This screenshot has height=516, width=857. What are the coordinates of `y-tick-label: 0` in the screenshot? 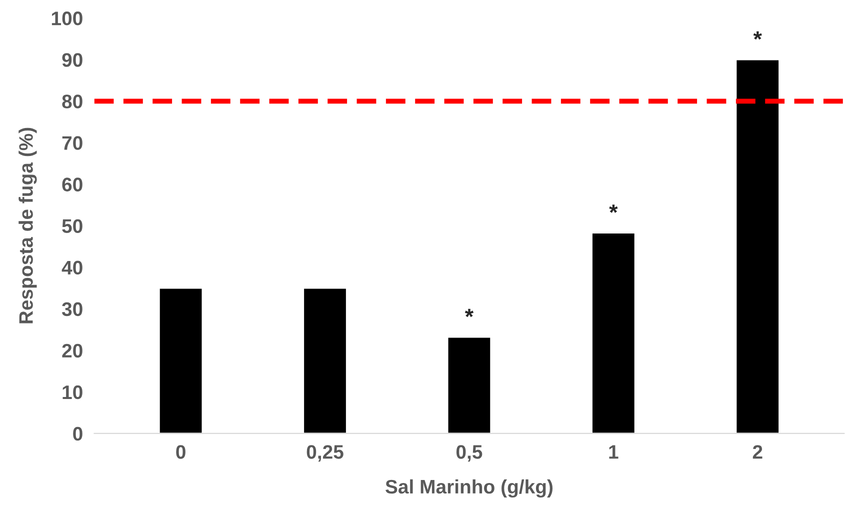 It's located at (77, 433).